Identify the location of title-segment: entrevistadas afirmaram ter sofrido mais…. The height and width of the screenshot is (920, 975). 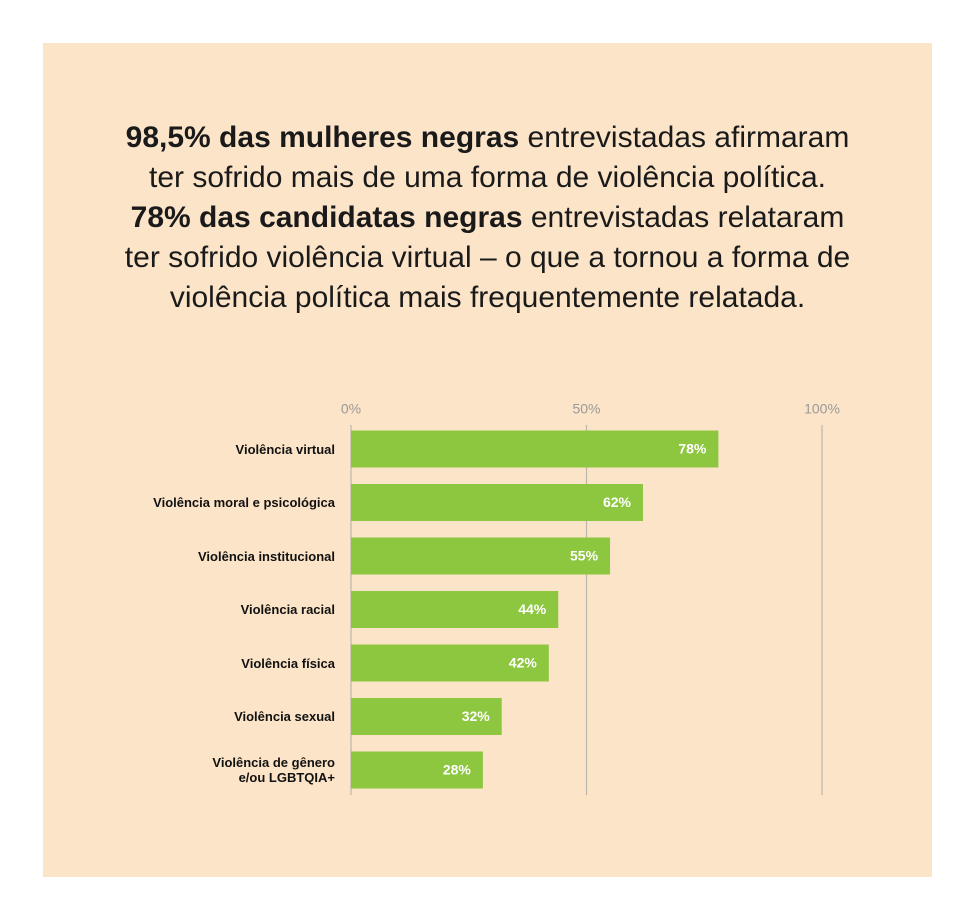
(499, 157).